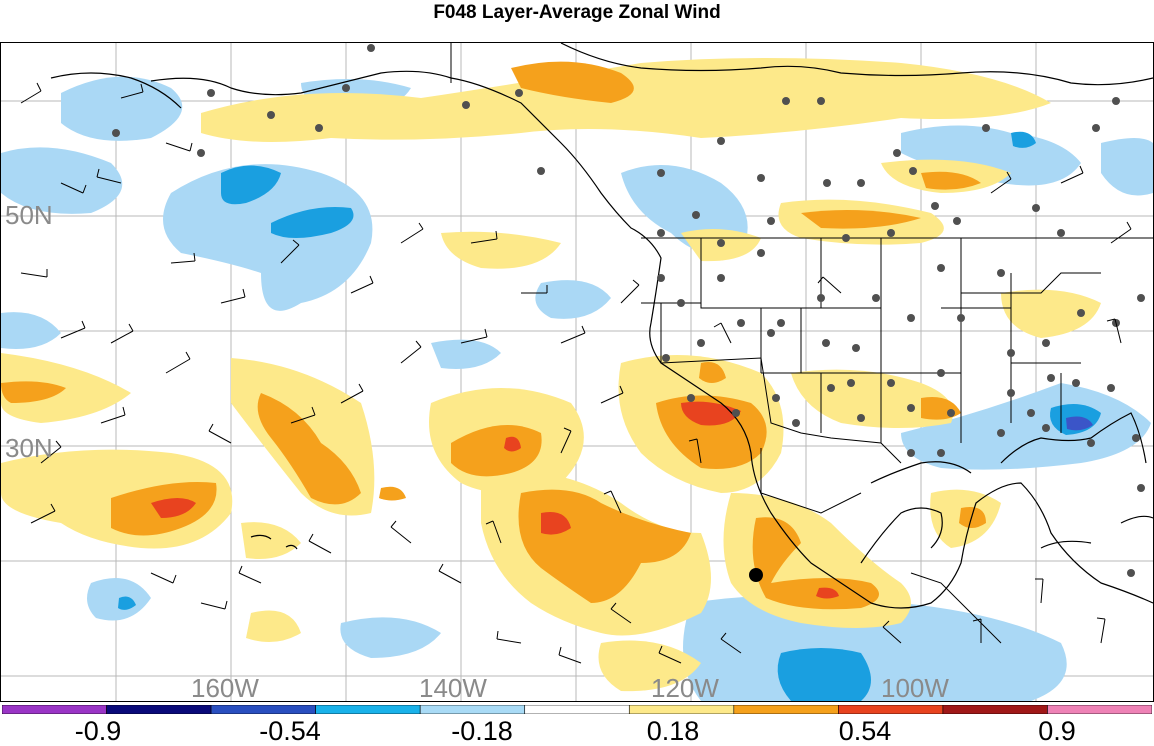 Image resolution: width=1154 pixels, height=746 pixels. What do you see at coordinates (453, 687) in the screenshot?
I see `lon-label-140w: 140W` at bounding box center [453, 687].